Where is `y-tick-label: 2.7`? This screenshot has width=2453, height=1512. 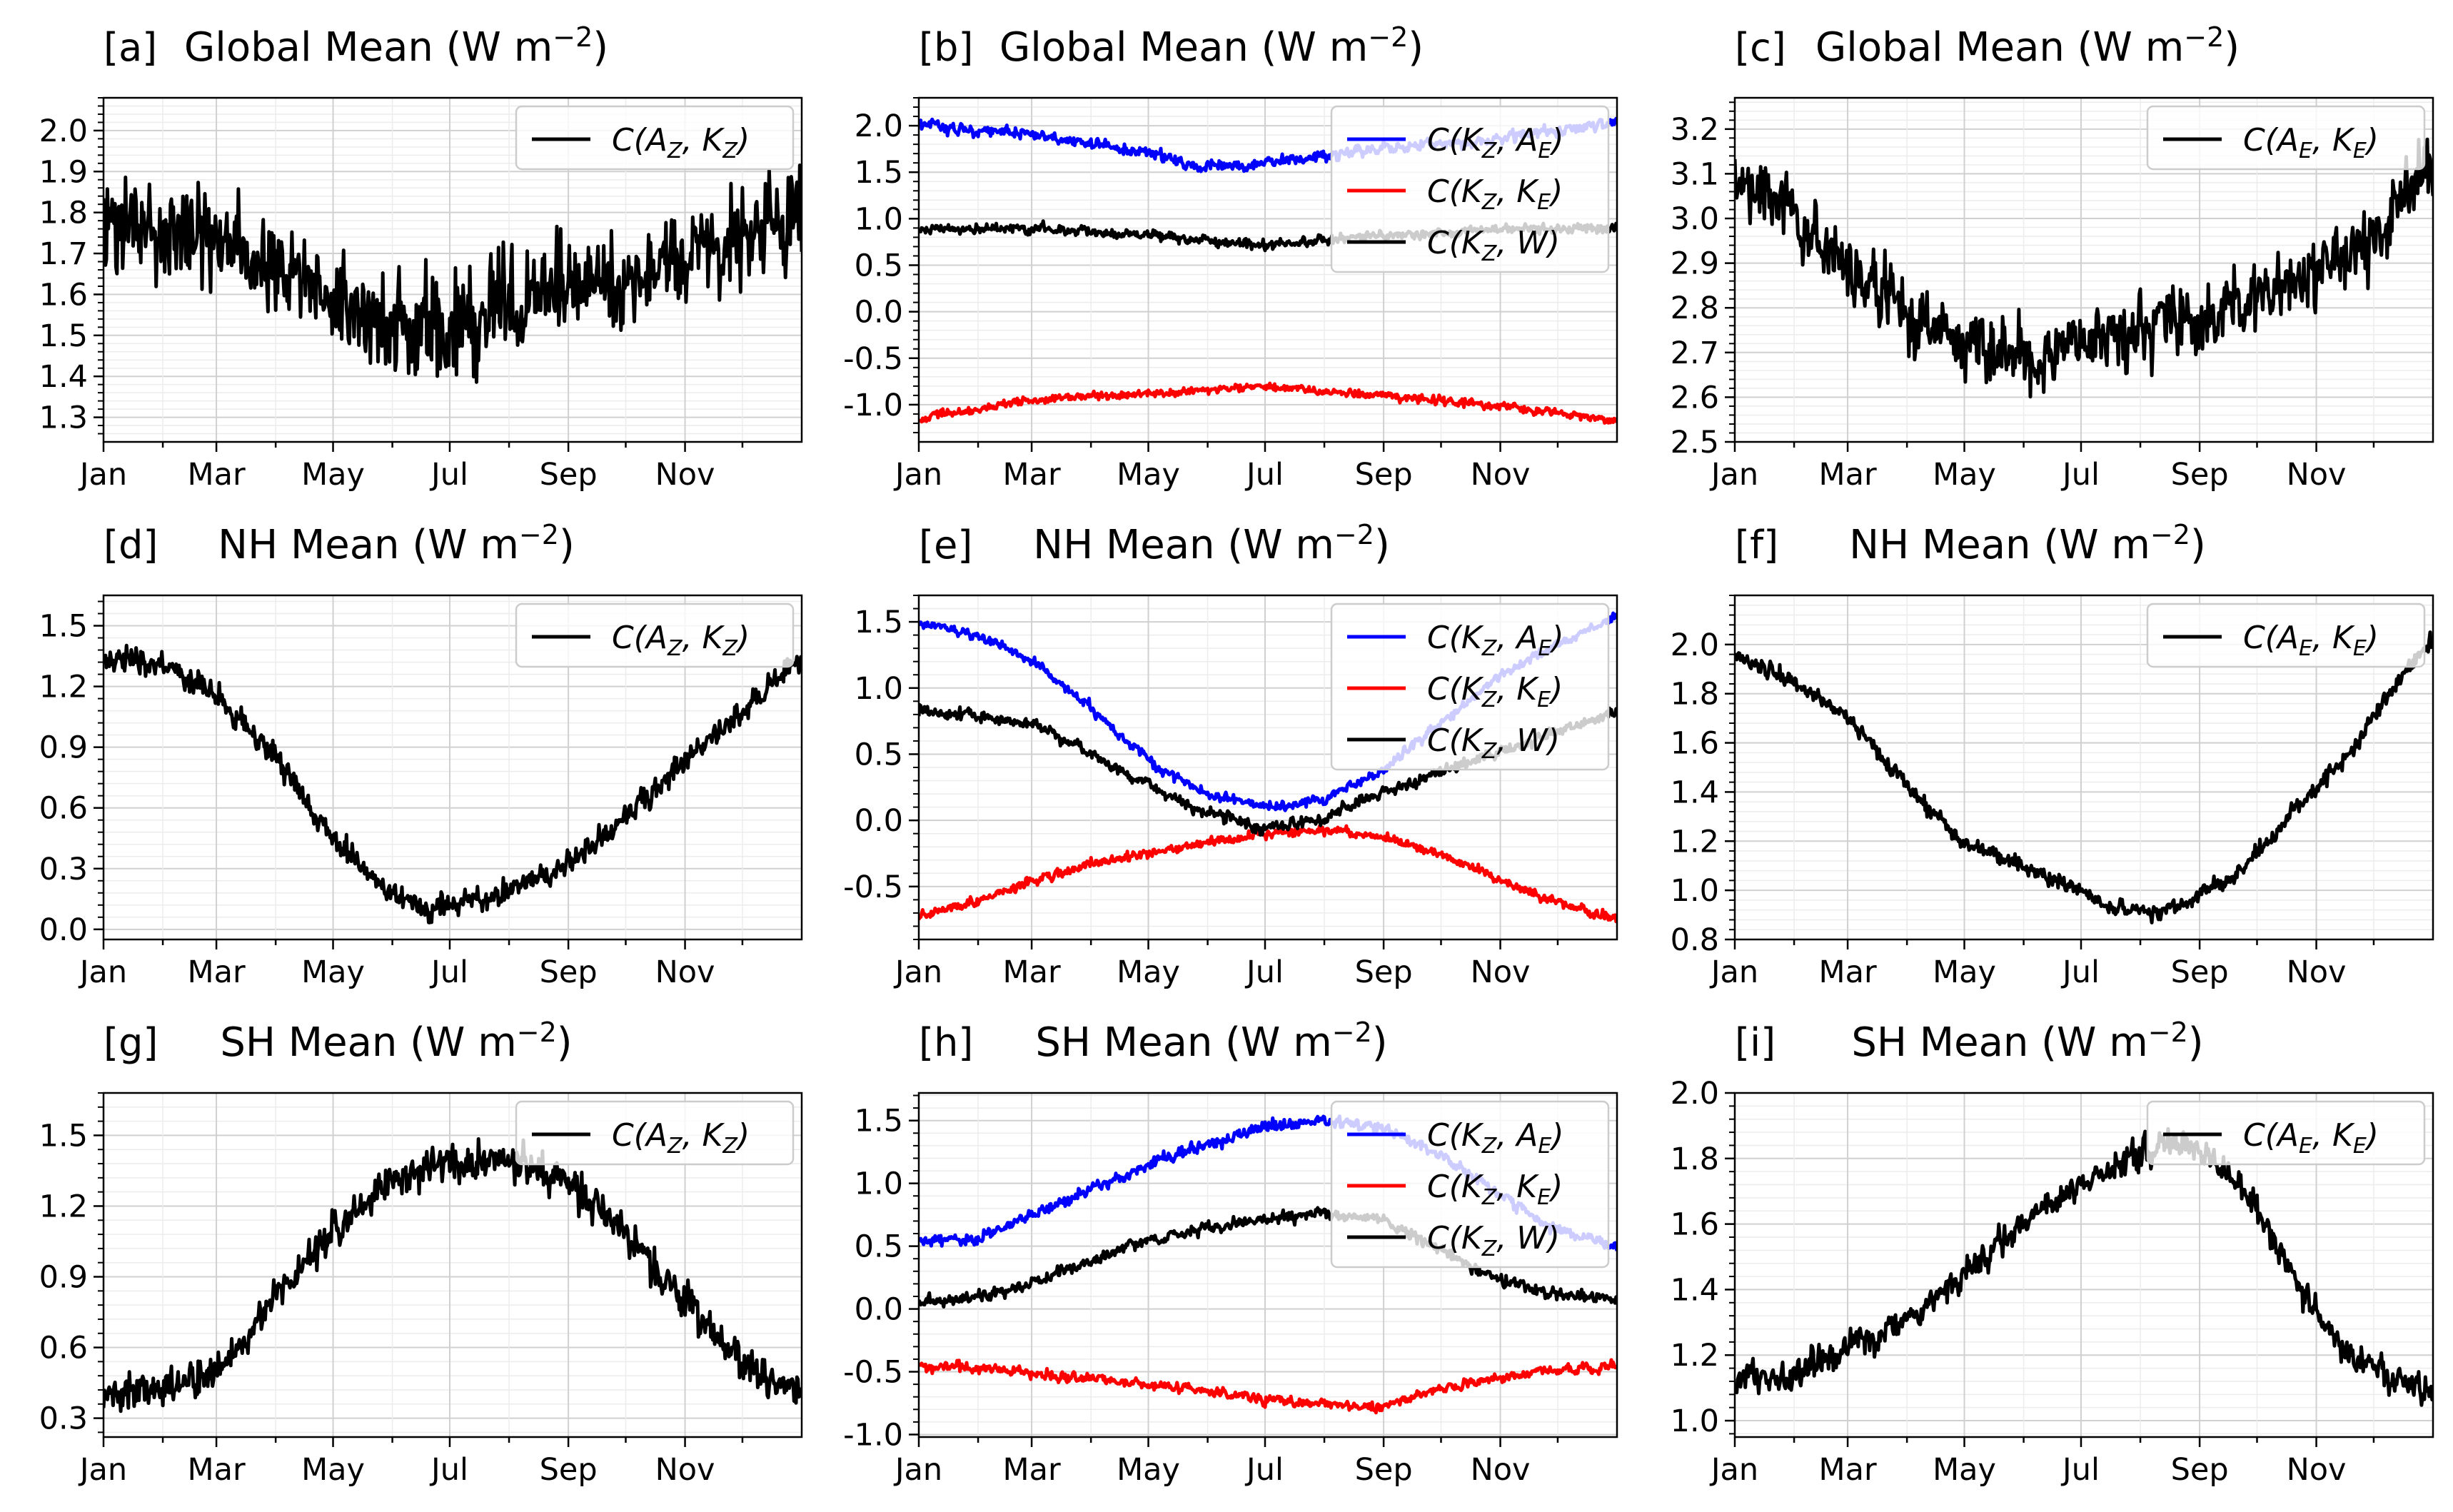
y-tick-label: 2.7 is located at coordinates (1695, 353).